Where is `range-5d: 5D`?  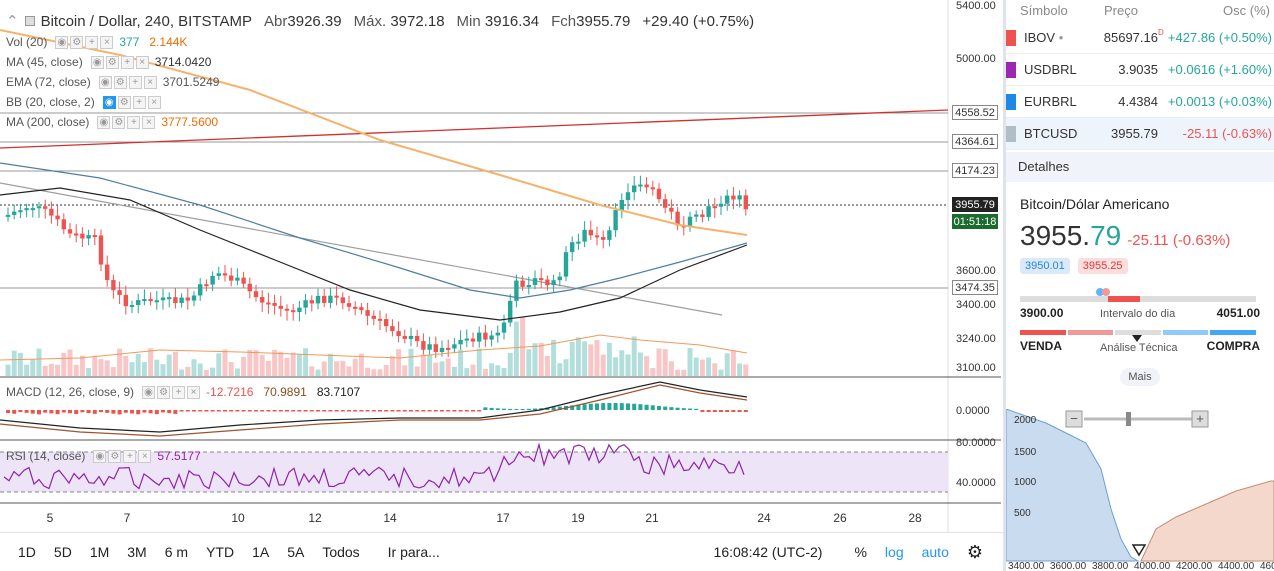
range-5d: 5D is located at coordinates (62, 552).